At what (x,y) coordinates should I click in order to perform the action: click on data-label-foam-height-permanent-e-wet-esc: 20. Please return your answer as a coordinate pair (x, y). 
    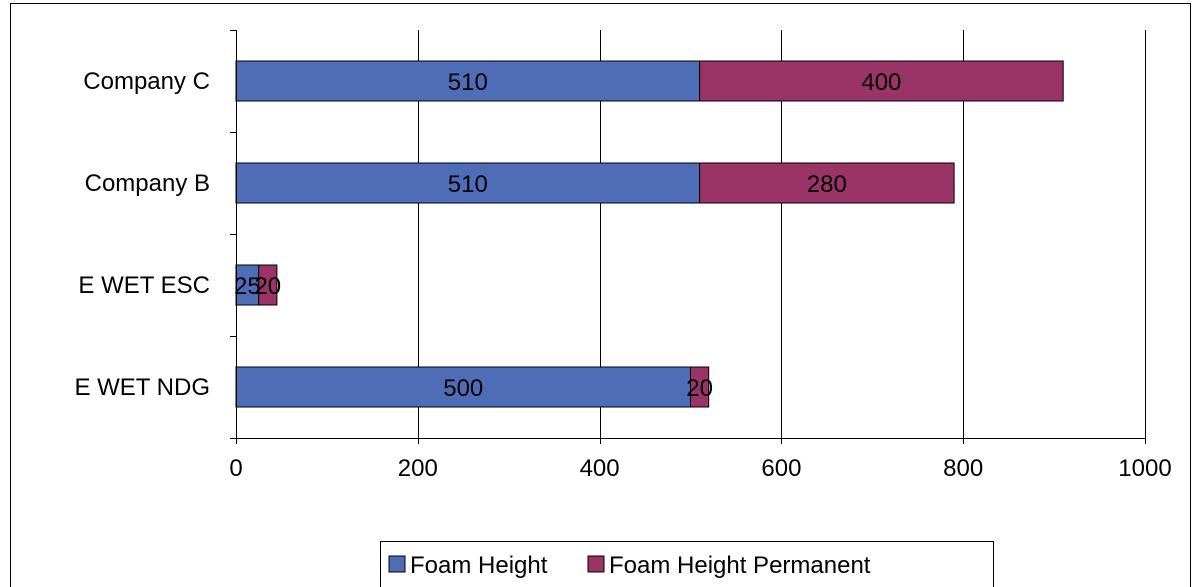
    Looking at the image, I should click on (267, 286).